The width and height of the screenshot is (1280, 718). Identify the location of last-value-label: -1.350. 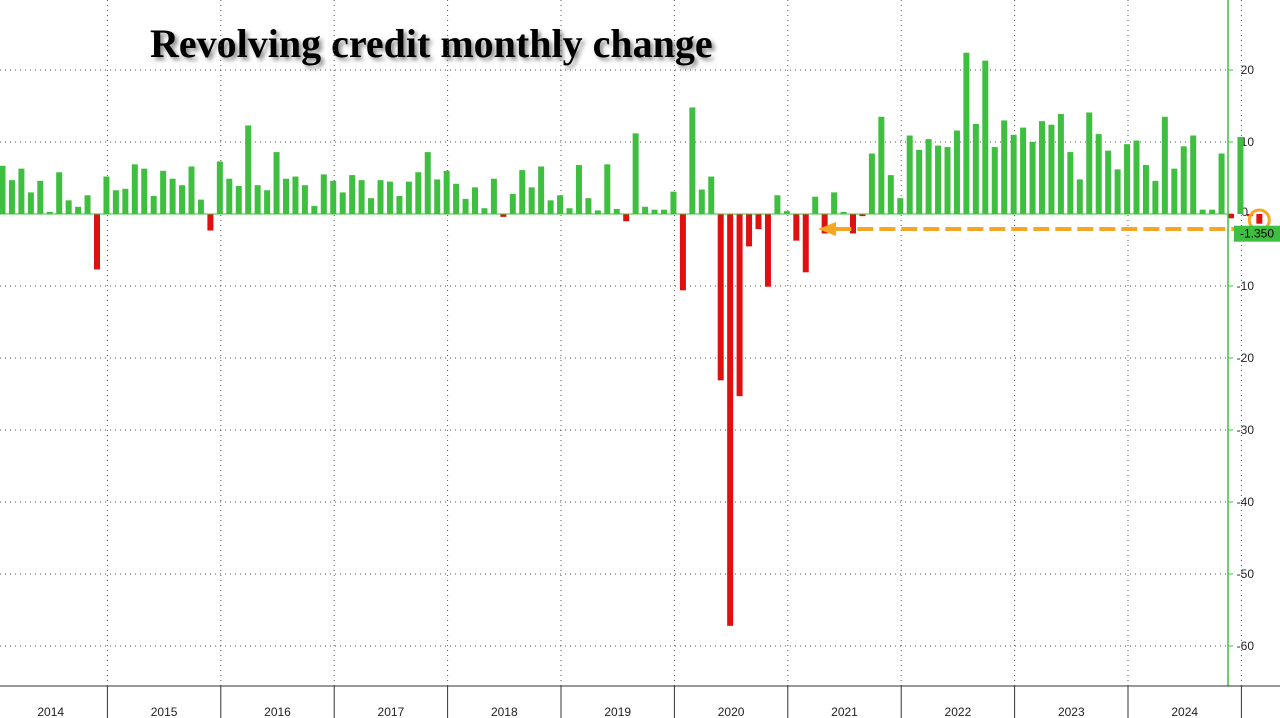
(1257, 234).